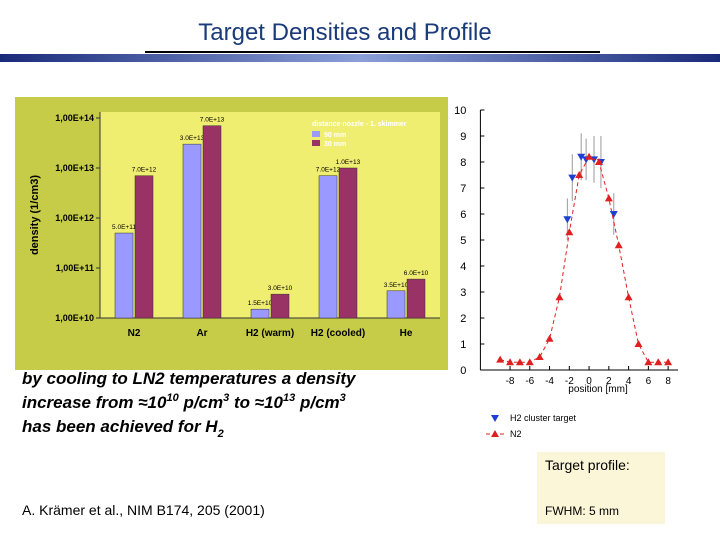 This screenshot has width=720, height=540. Describe the element at coordinates (569, 381) in the screenshot. I see `x-tick-label: -2` at that location.